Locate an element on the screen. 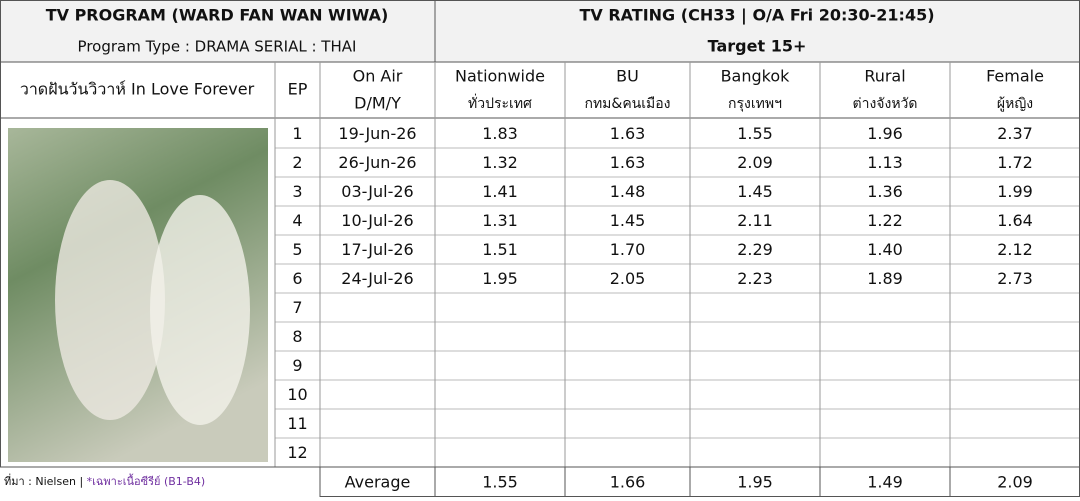  rating: 2.05 is located at coordinates (628, 278).